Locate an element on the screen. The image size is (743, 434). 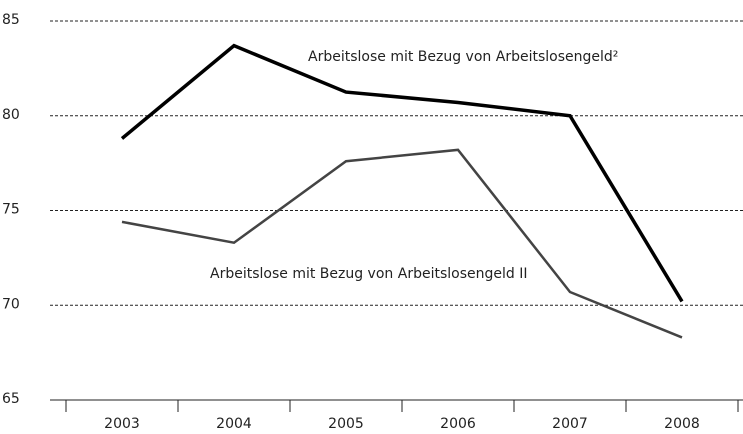
x-tick-label: 2003 is located at coordinates (122, 424).